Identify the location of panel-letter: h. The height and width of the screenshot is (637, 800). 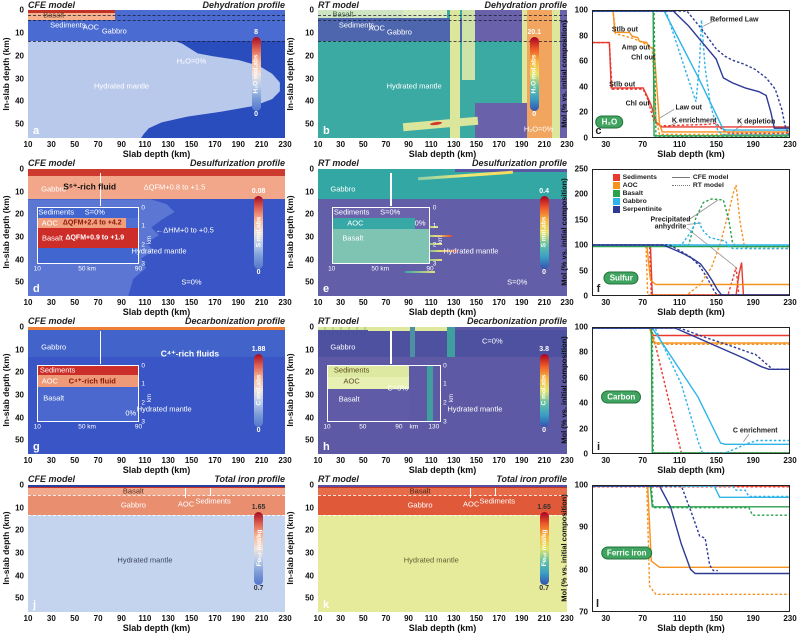
(326, 447).